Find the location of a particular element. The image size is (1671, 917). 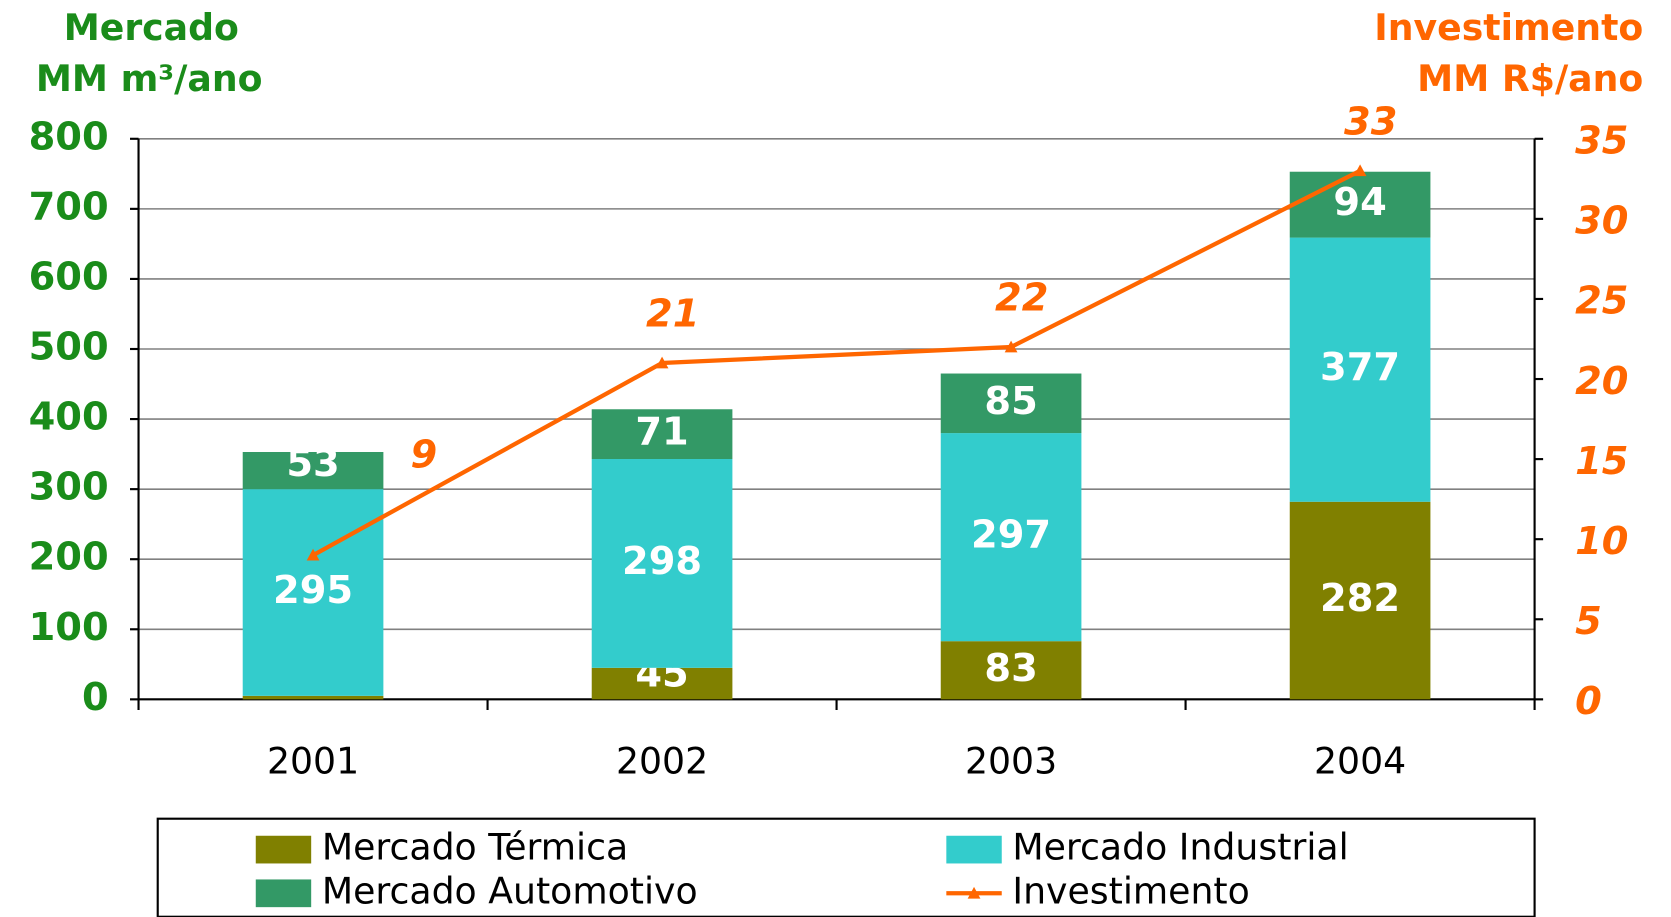

y2-tick-label: 35 is located at coordinates (1601, 141).